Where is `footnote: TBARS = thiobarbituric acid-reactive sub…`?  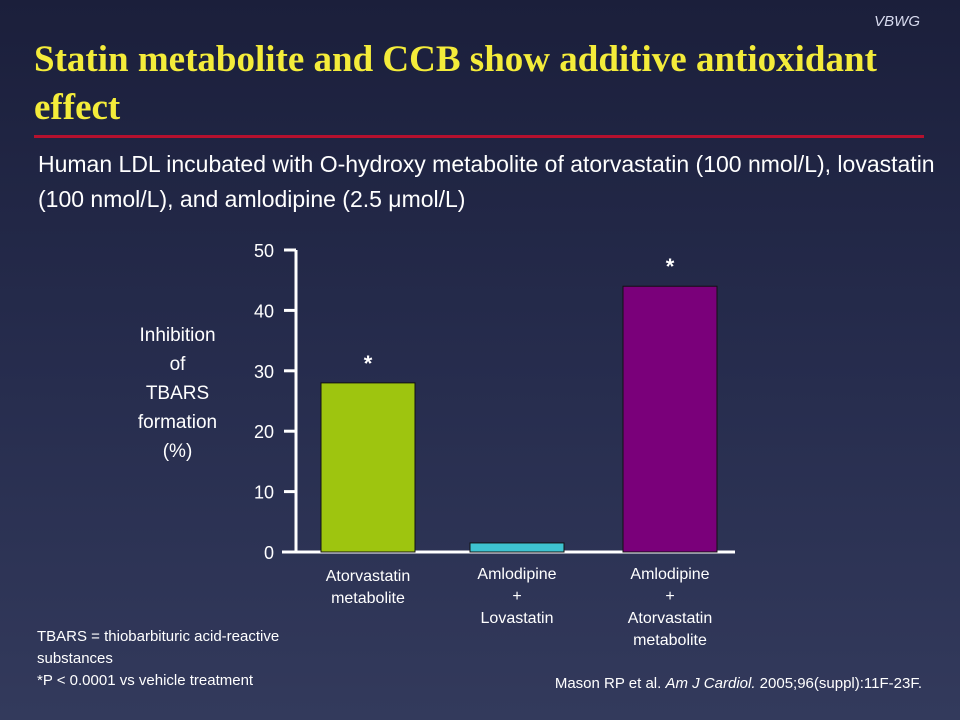 footnote: TBARS = thiobarbituric acid-reactive sub… is located at coordinates (158, 659).